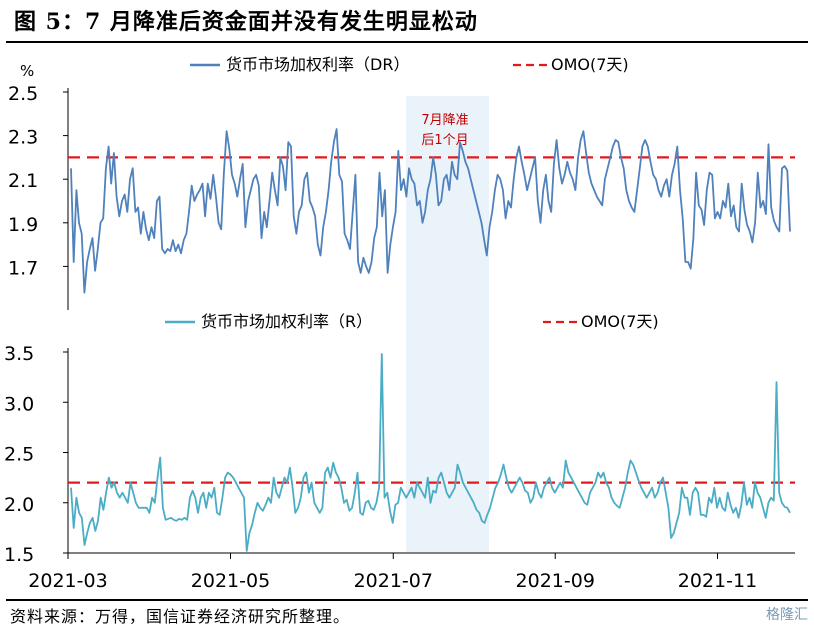  Describe the element at coordinates (180, 616) in the screenshot. I see `source-note: 资料来源：万得，国信证券经济研究所整理。` at that location.